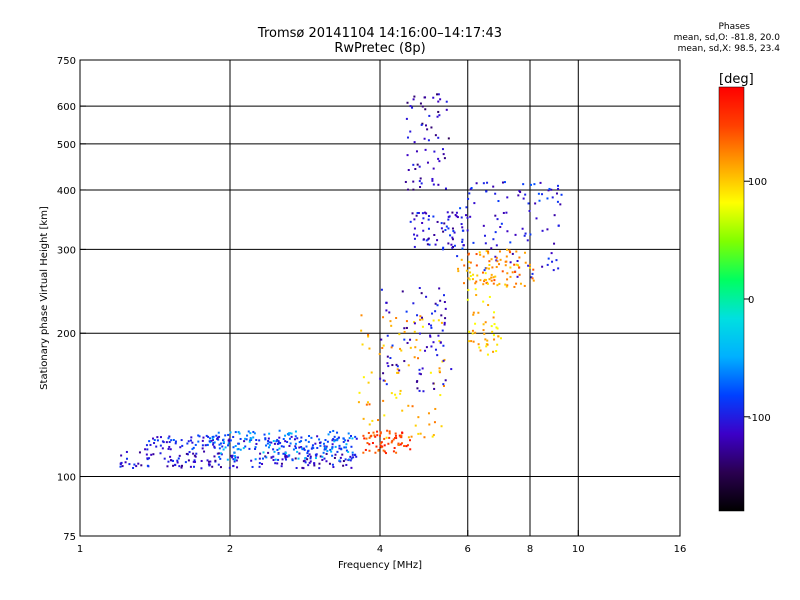  Describe the element at coordinates (230, 549) in the screenshot. I see `x-tick-label: 2` at that location.